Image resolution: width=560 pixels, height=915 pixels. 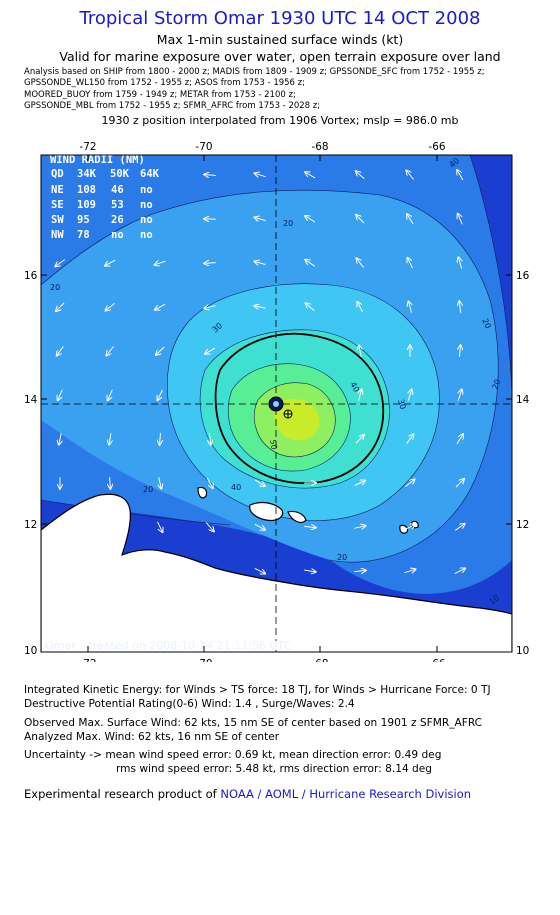 I want to click on contour-label: 50, so click(x=273, y=445).